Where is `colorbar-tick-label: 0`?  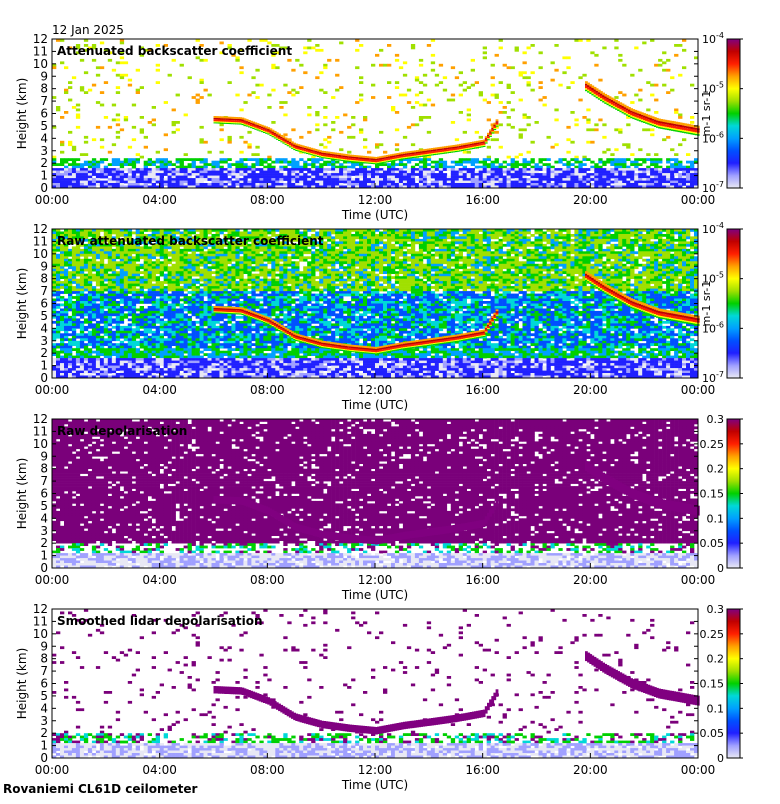 colorbar-tick-label: 0 is located at coordinates (720, 758).